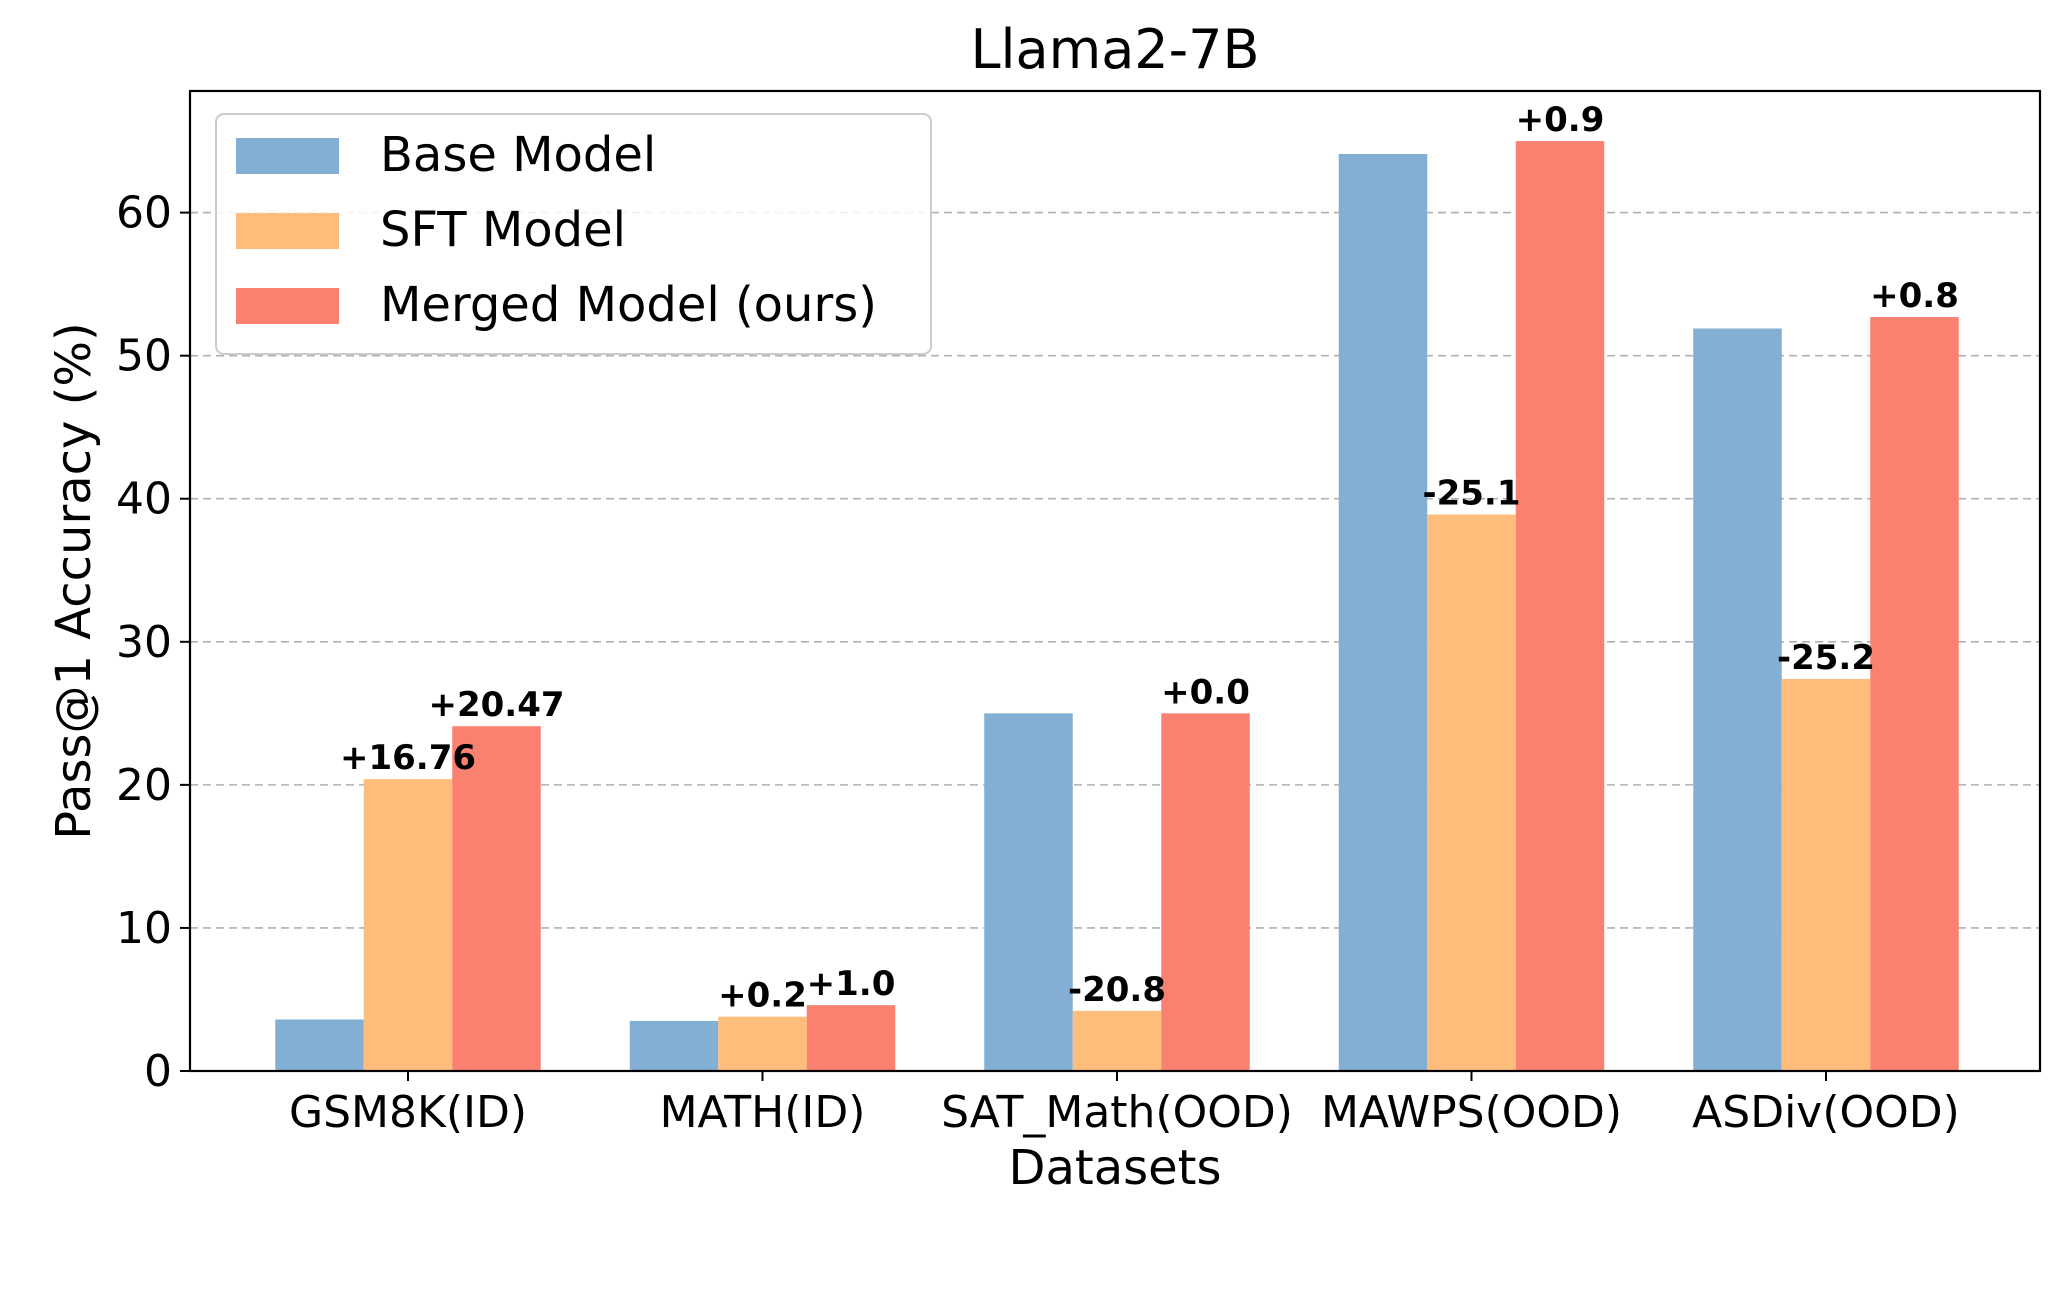 This screenshot has height=1314, width=2056. I want to click on x-axis-label: Datasets, so click(1115, 1168).